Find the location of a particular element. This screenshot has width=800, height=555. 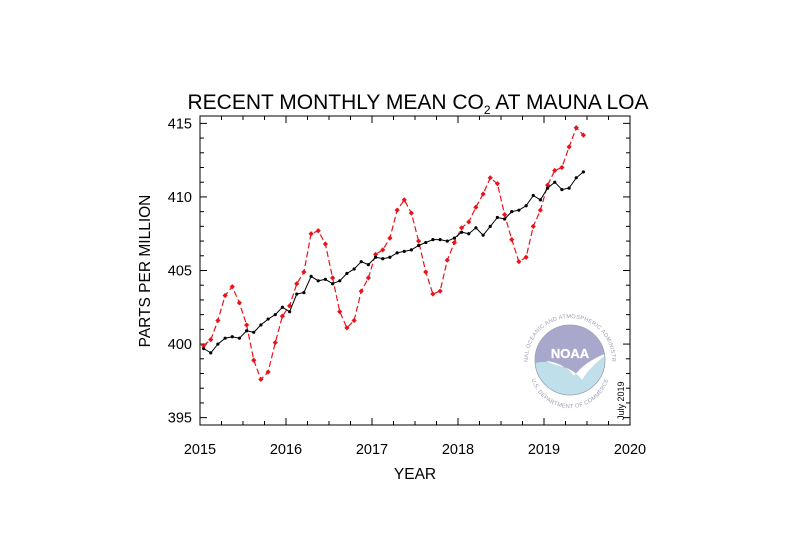

y-tick-label: 400 is located at coordinates (180, 345).